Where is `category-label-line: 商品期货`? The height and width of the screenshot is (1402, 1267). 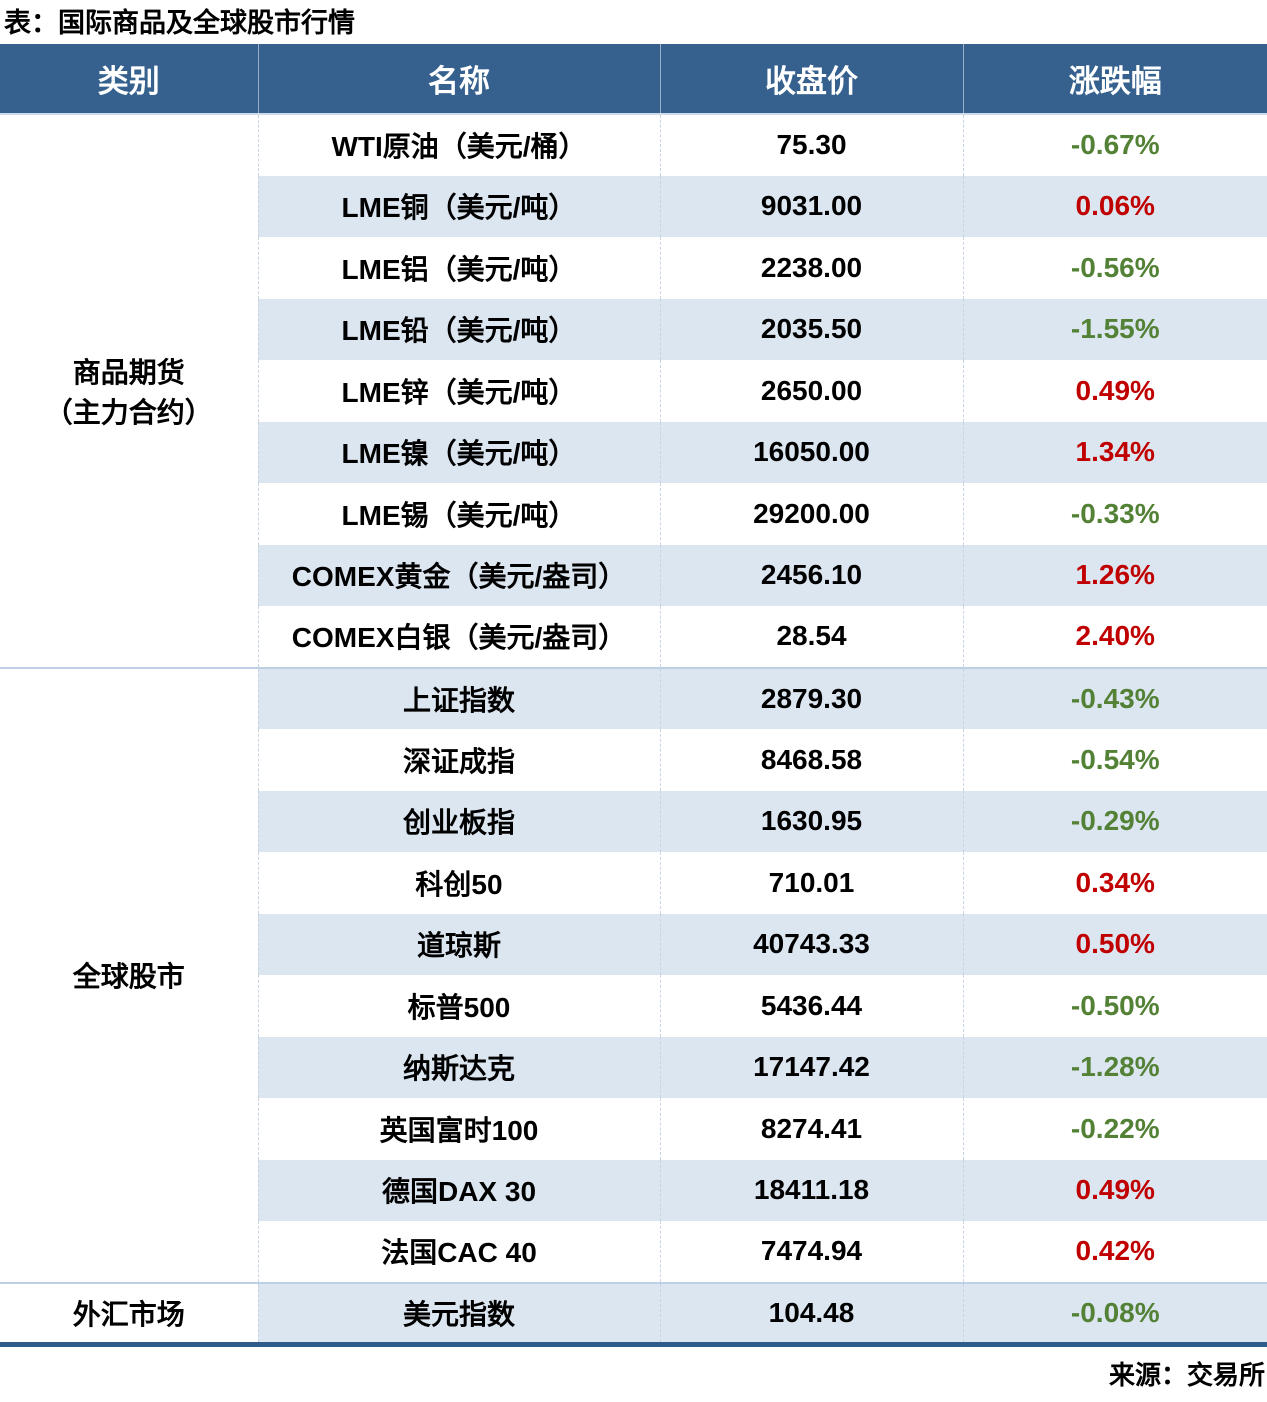
category-label-line: 商品期货 is located at coordinates (128, 372).